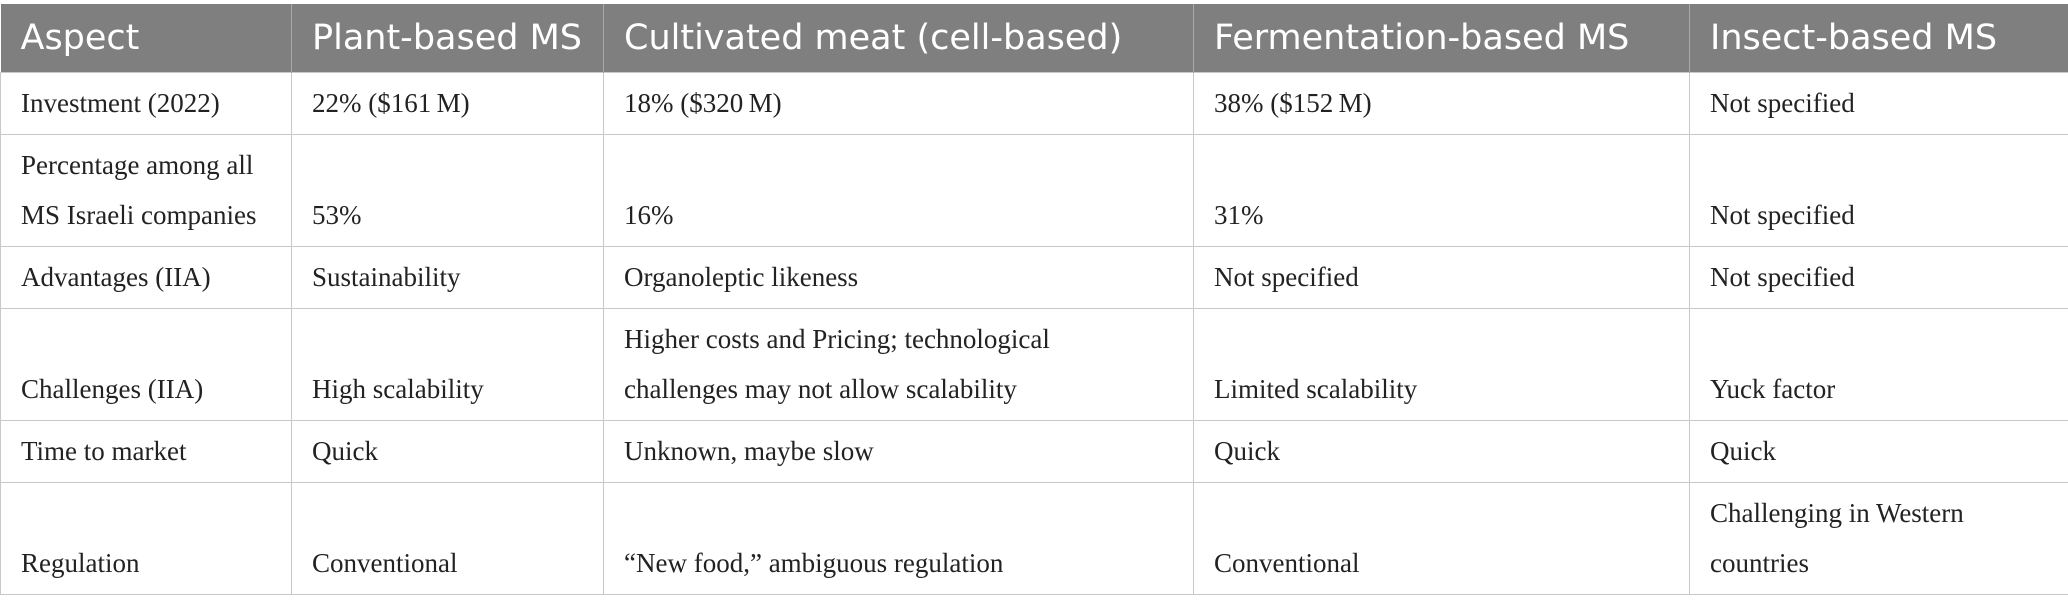 The width and height of the screenshot is (2068, 610). Describe the element at coordinates (898, 451) in the screenshot. I see `table-cell: Unknown, maybe slow` at that location.